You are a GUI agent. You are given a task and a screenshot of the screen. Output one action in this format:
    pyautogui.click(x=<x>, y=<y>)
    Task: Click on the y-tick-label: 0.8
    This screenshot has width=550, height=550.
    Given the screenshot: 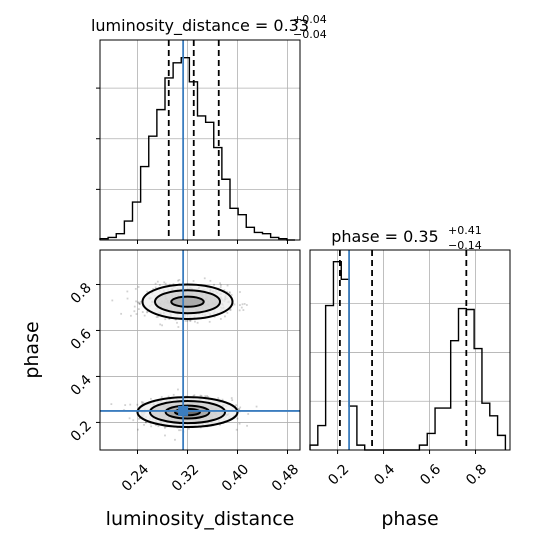 What is the action you would take?
    pyautogui.click(x=81, y=293)
    